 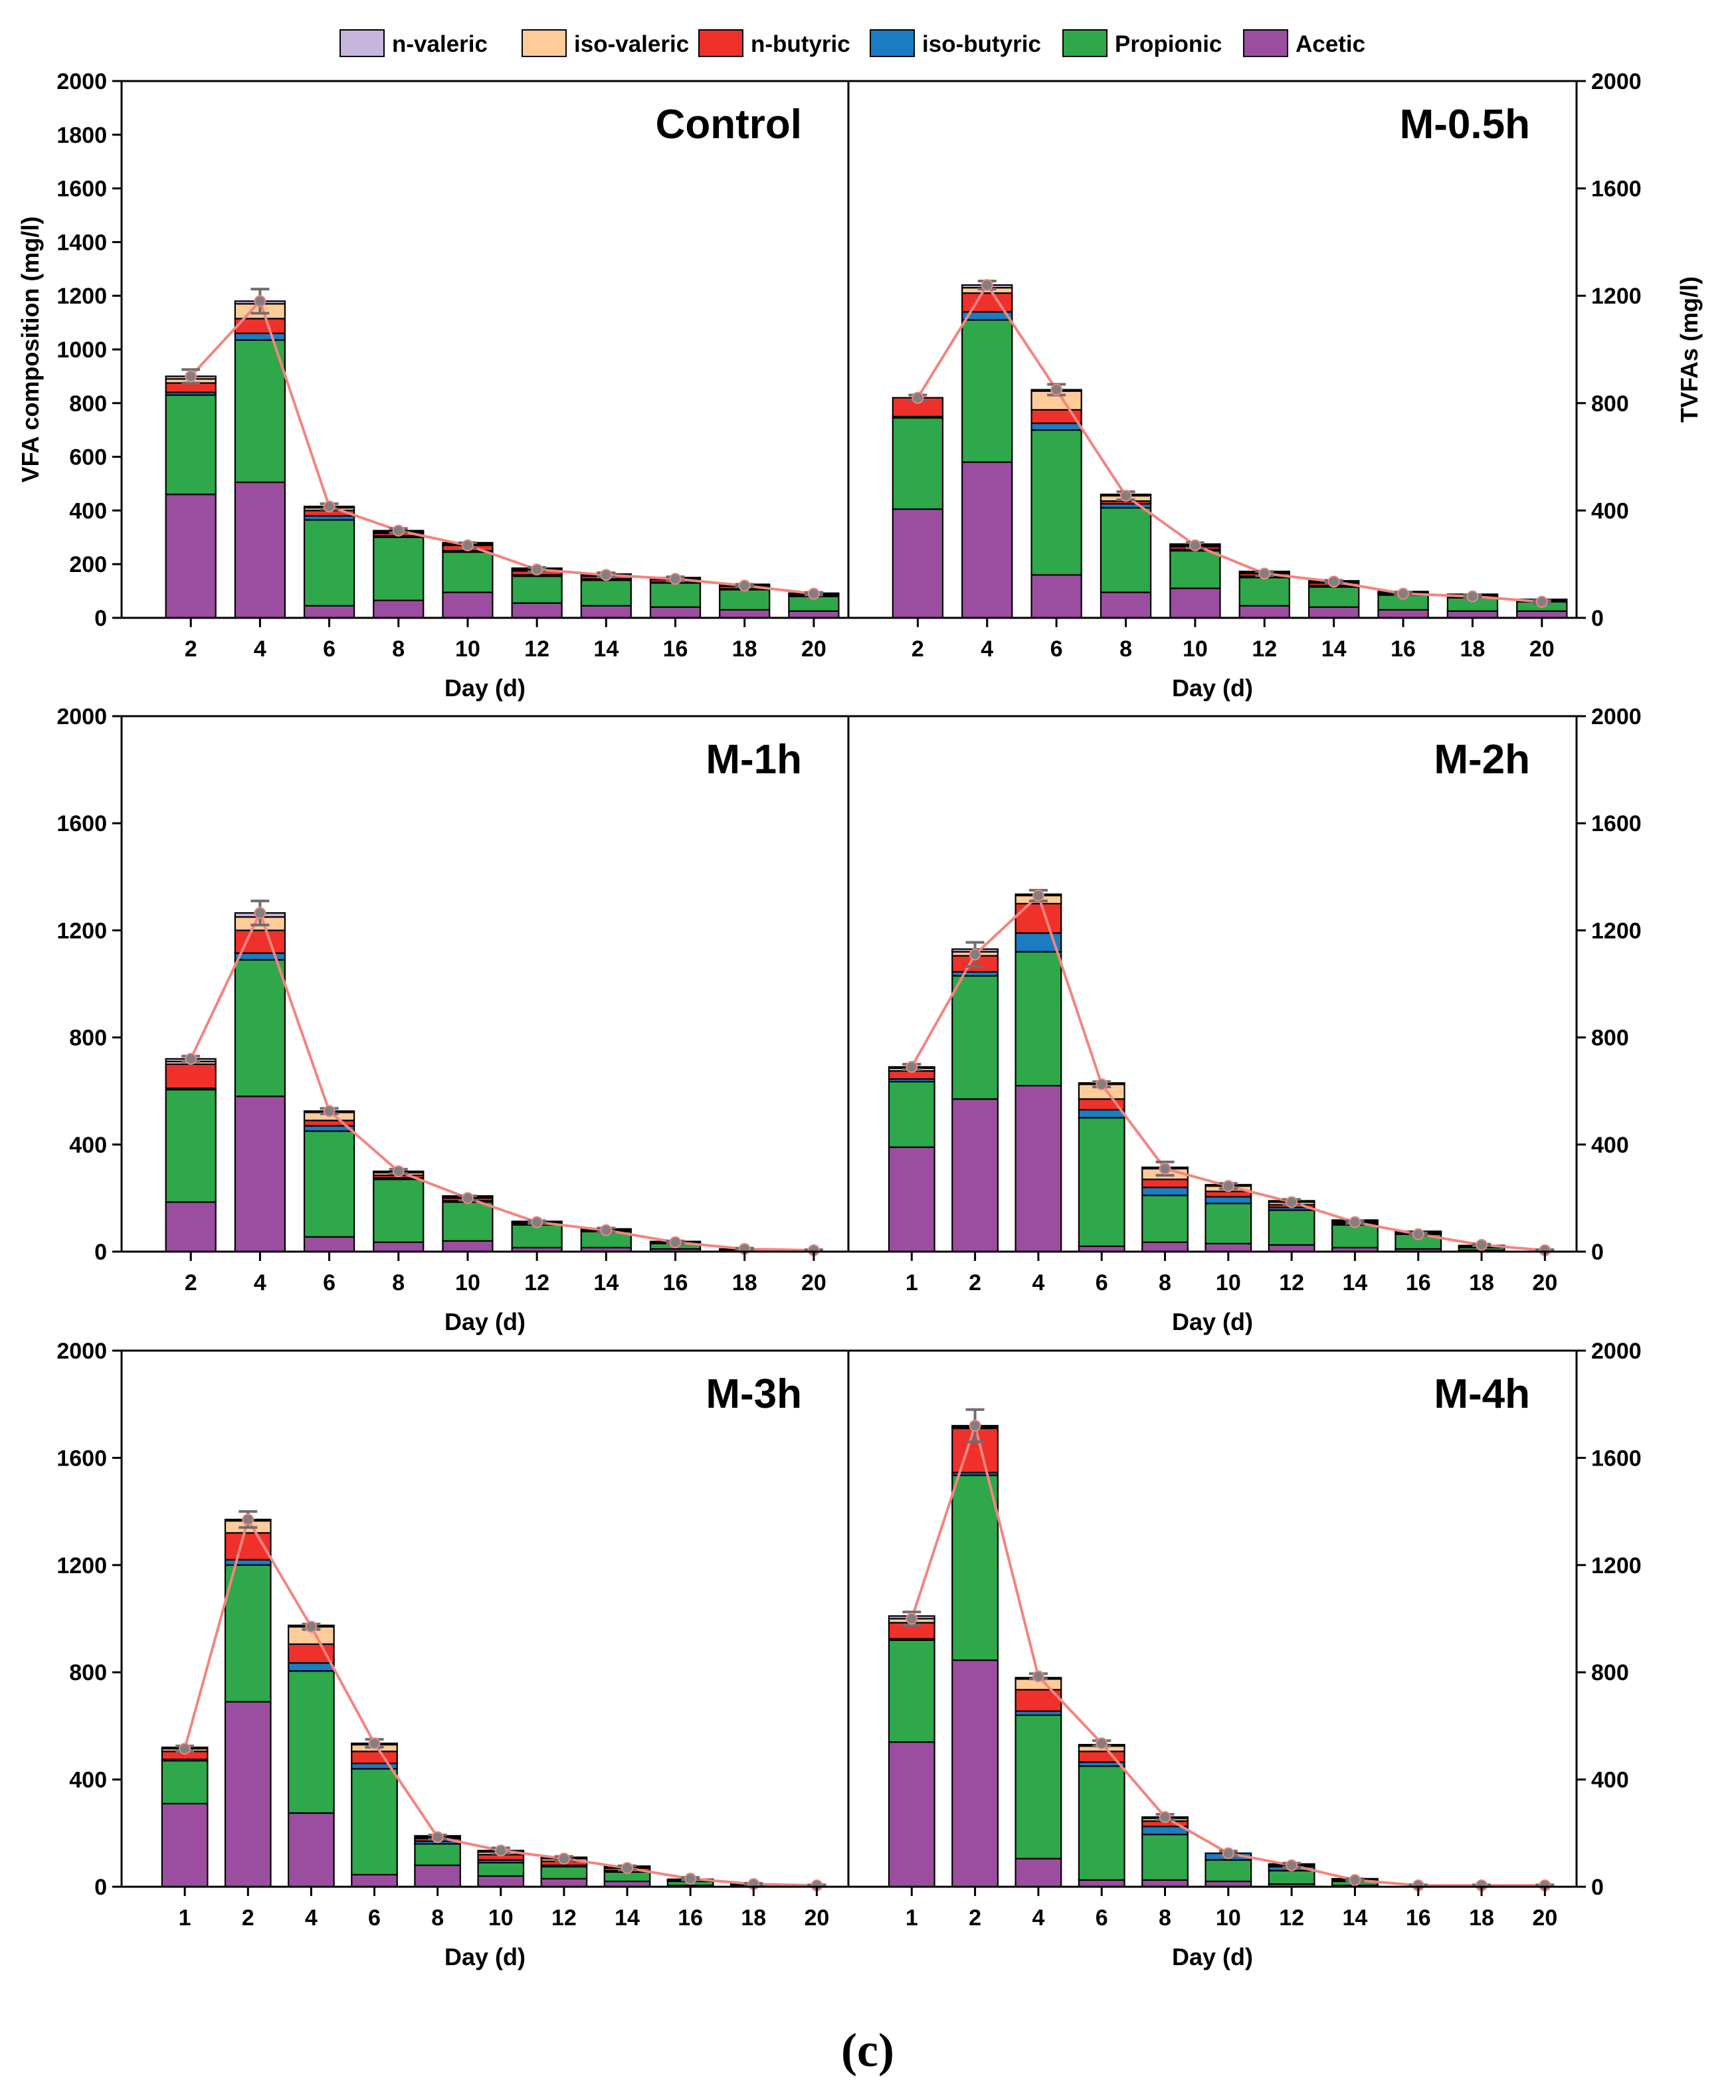 I want to click on y-tick-label-left: 400, so click(x=88, y=1145).